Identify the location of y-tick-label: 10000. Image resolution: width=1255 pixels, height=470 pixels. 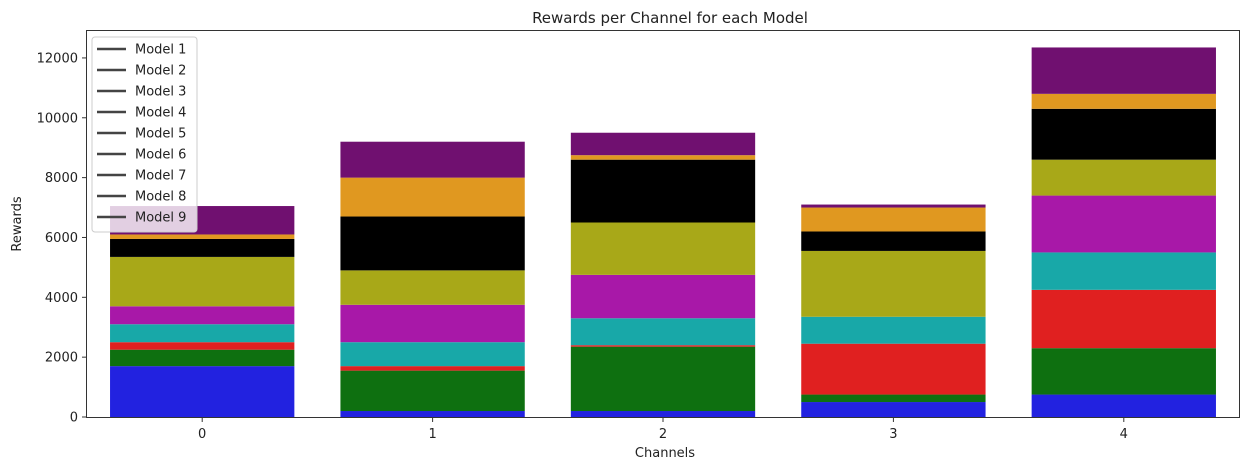
(57, 118).